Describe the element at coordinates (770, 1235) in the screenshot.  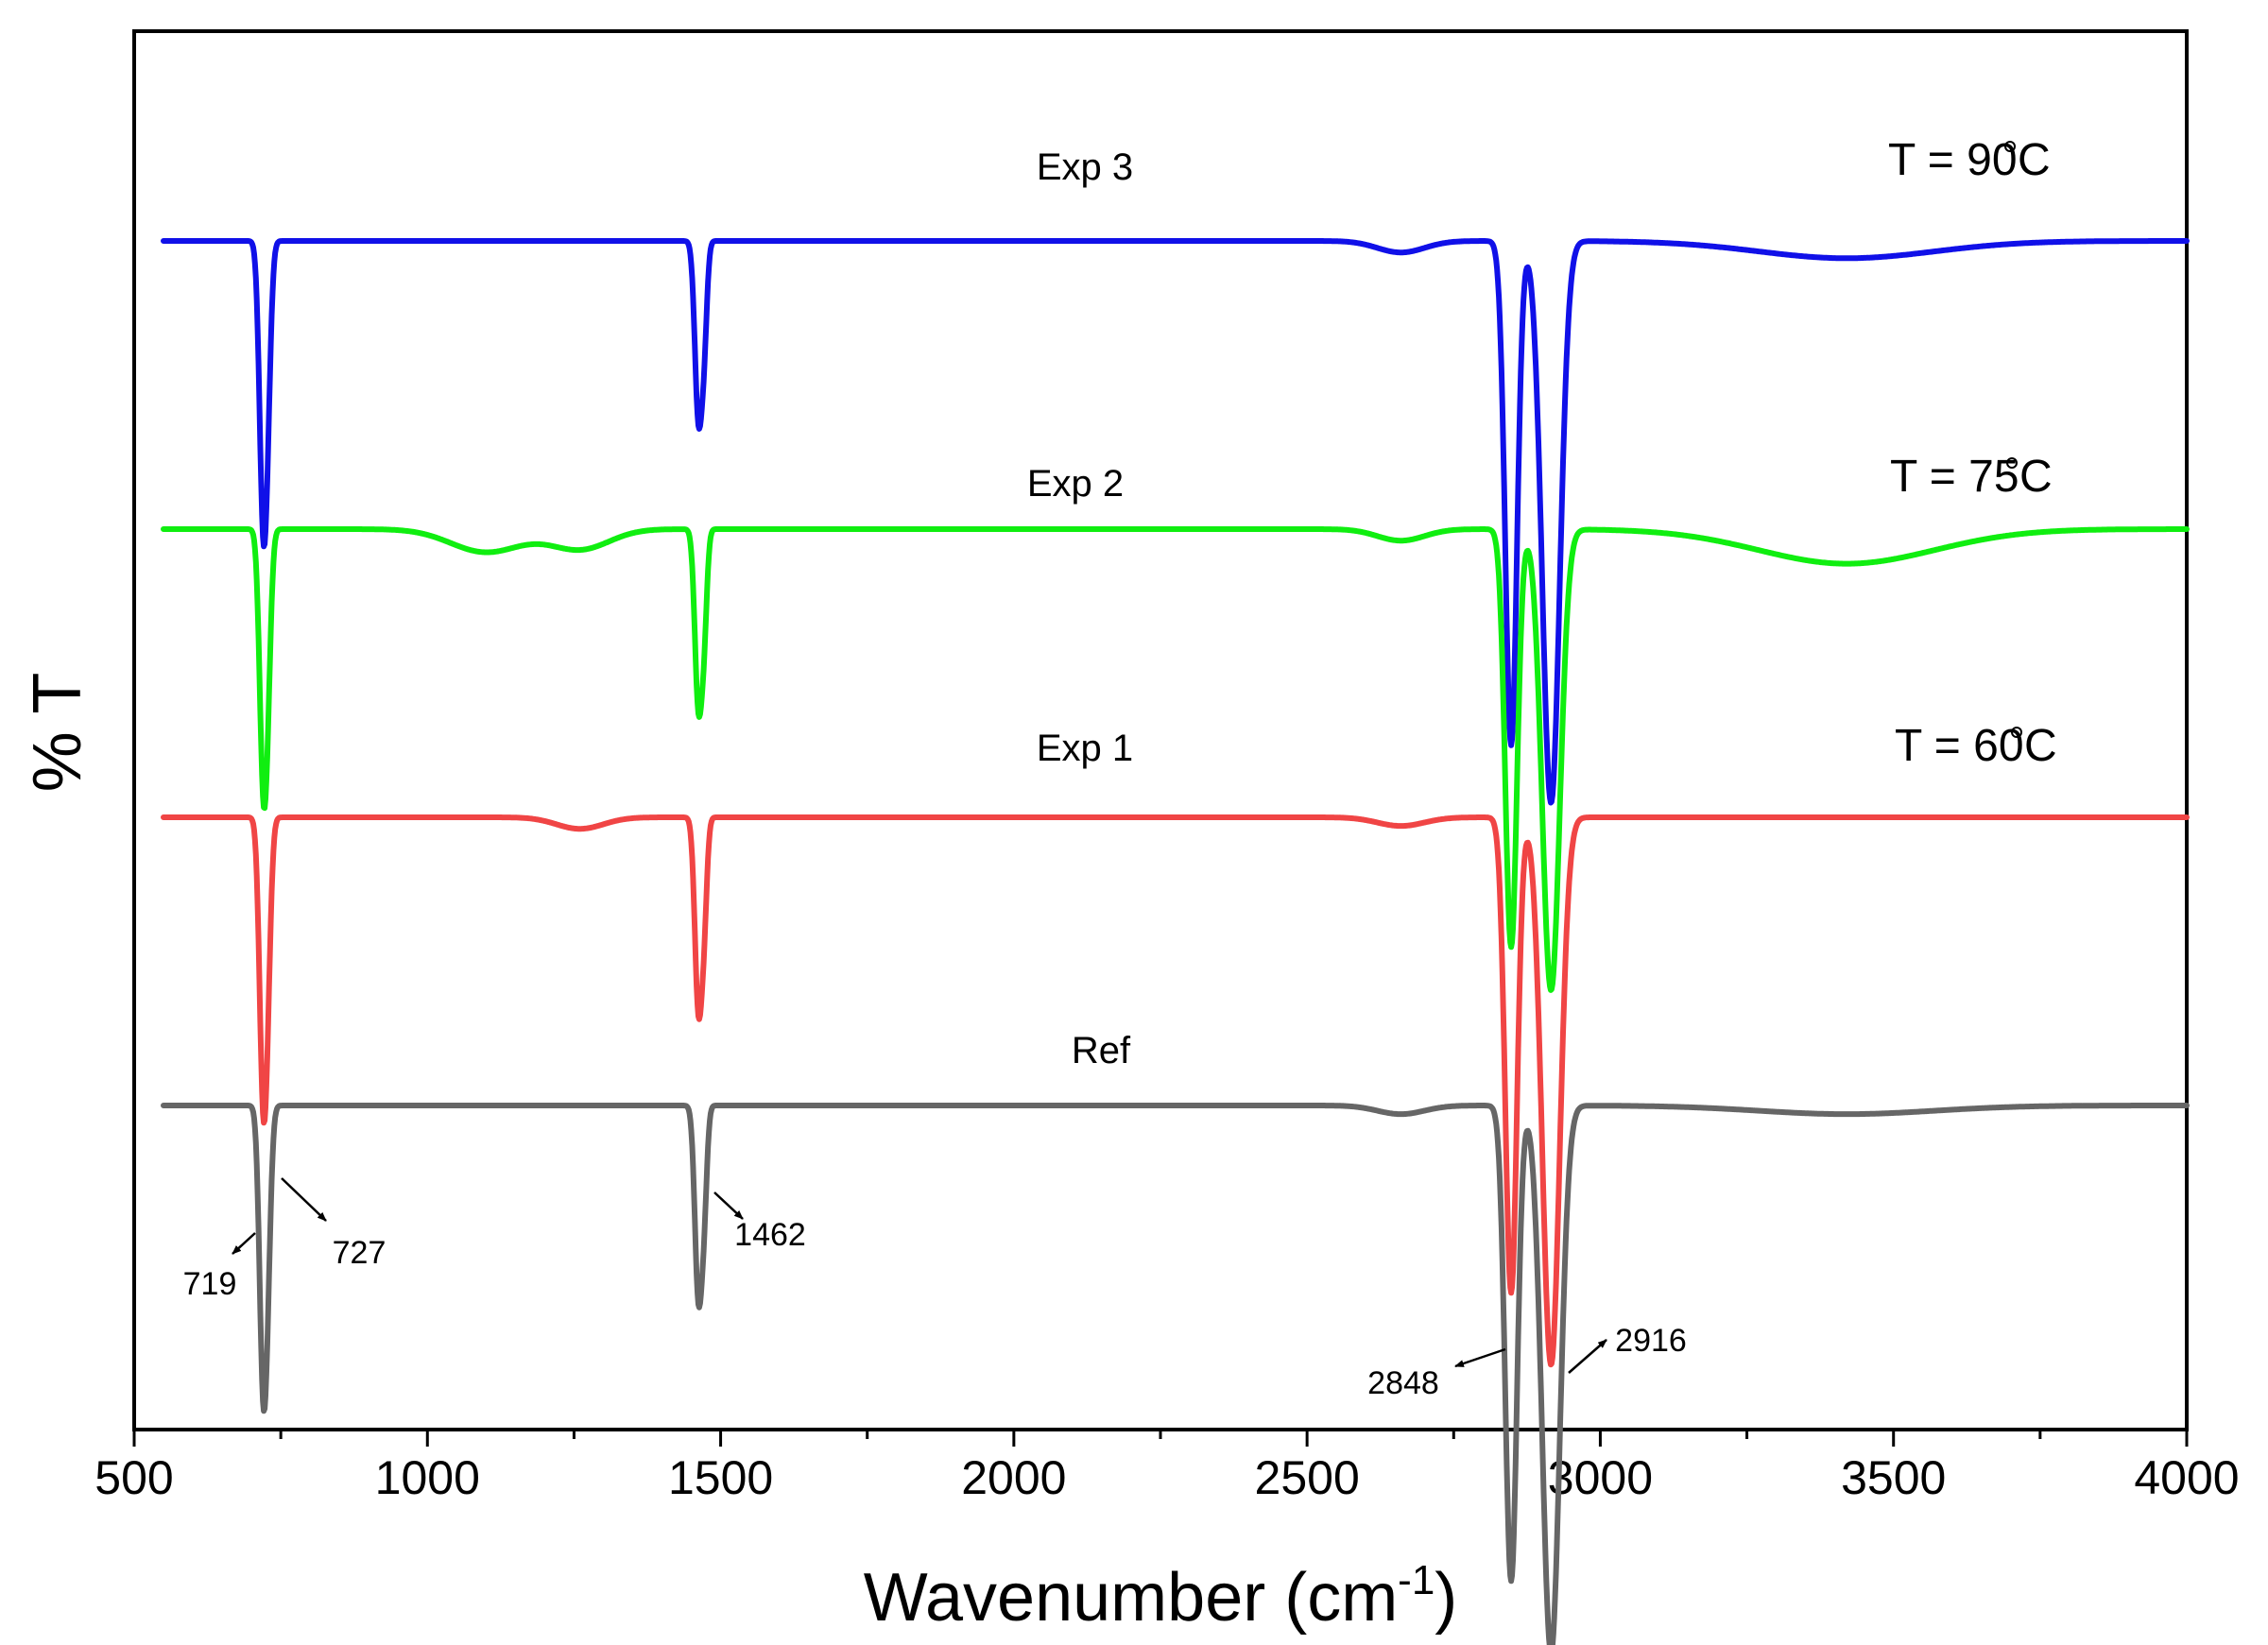
I see `peak-label-1462: 1462` at that location.